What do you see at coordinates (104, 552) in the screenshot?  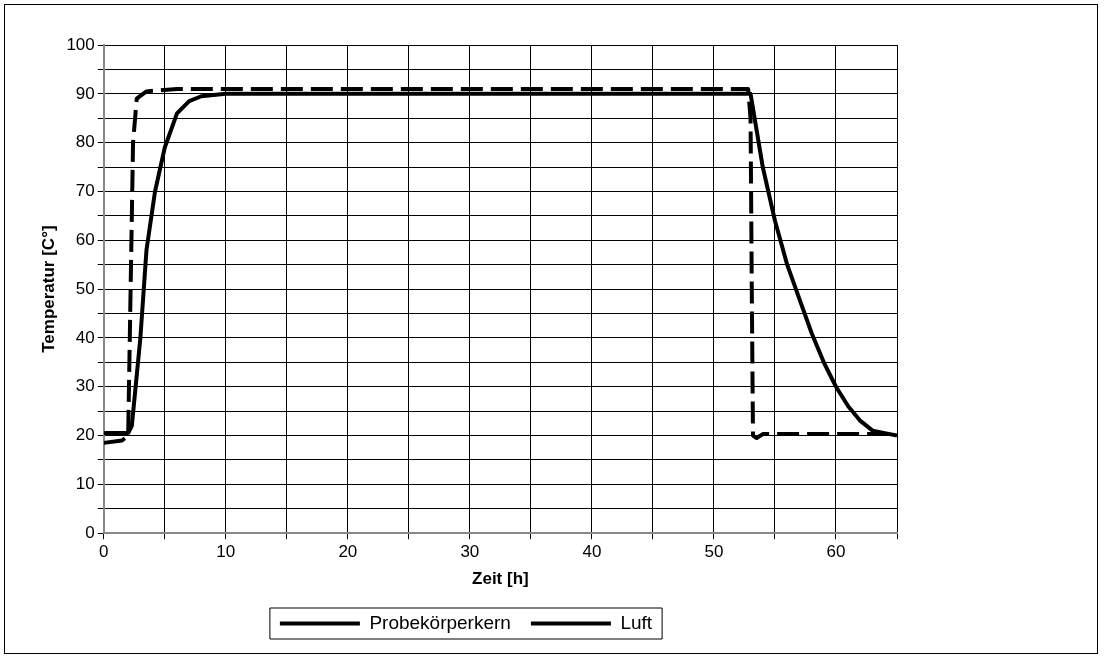 I see `x-tick-label: 0` at bounding box center [104, 552].